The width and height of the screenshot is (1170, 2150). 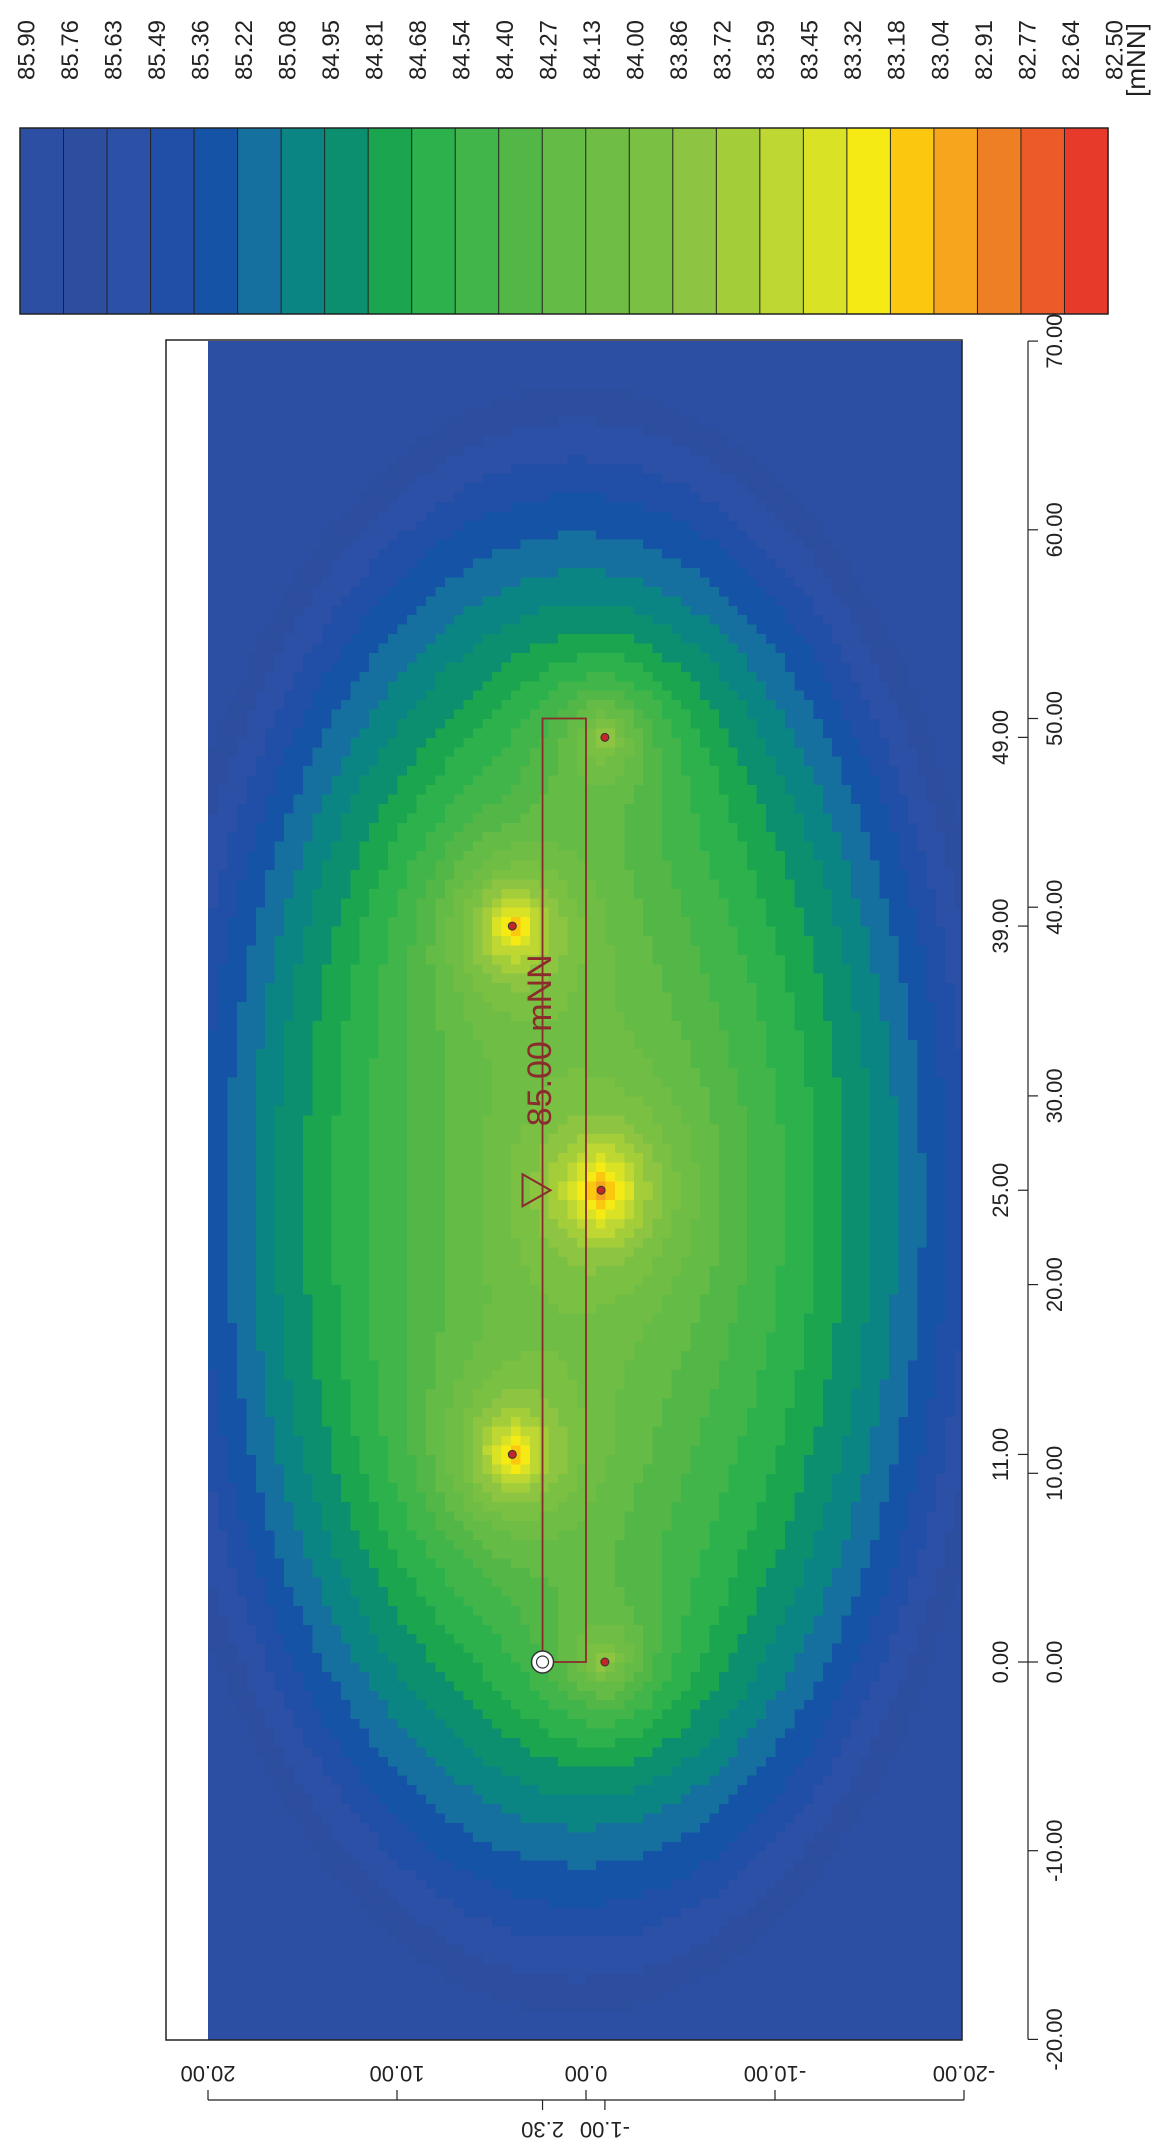 I want to click on colorbar-level-label: 85.90, so click(x=26, y=50).